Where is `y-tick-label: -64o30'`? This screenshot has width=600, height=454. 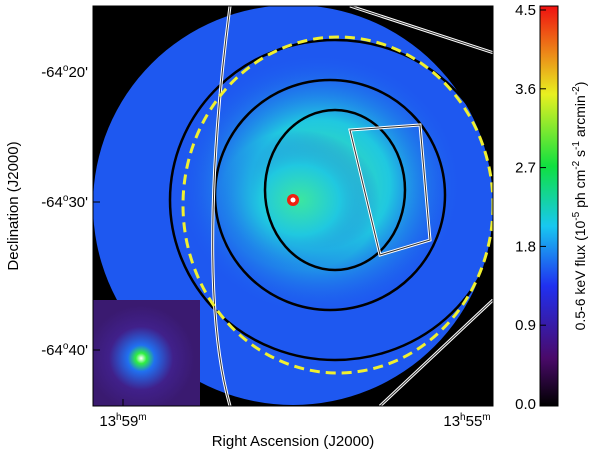
y-tick-label: -64o30' is located at coordinates (64, 202).